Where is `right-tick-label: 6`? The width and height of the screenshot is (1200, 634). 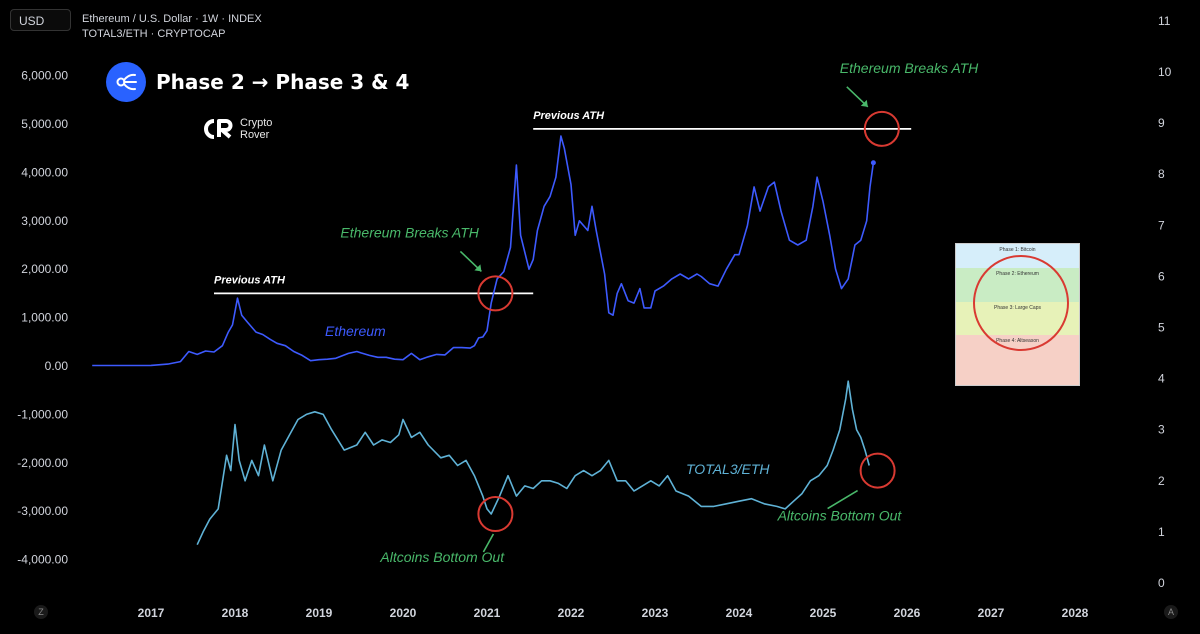 right-tick-label: 6 is located at coordinates (1161, 276).